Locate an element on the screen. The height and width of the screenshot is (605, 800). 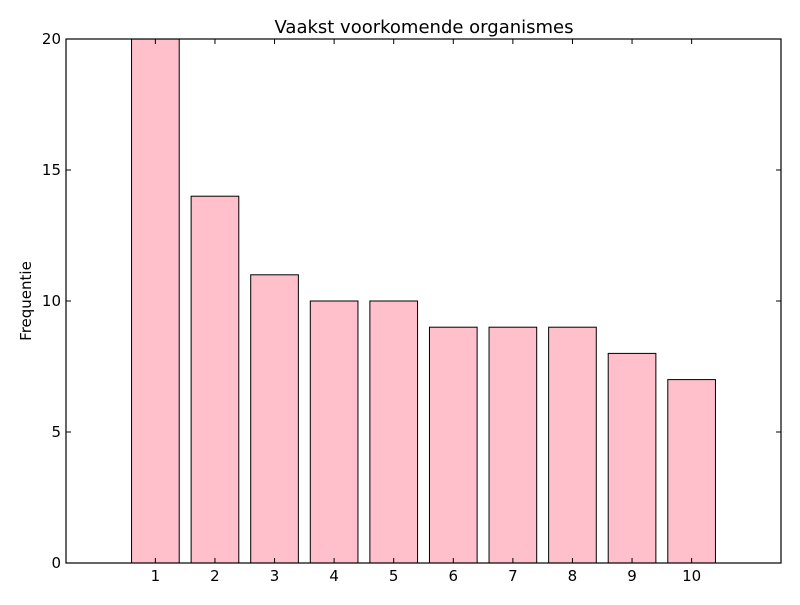
x-tick-label: 6 is located at coordinates (454, 576).